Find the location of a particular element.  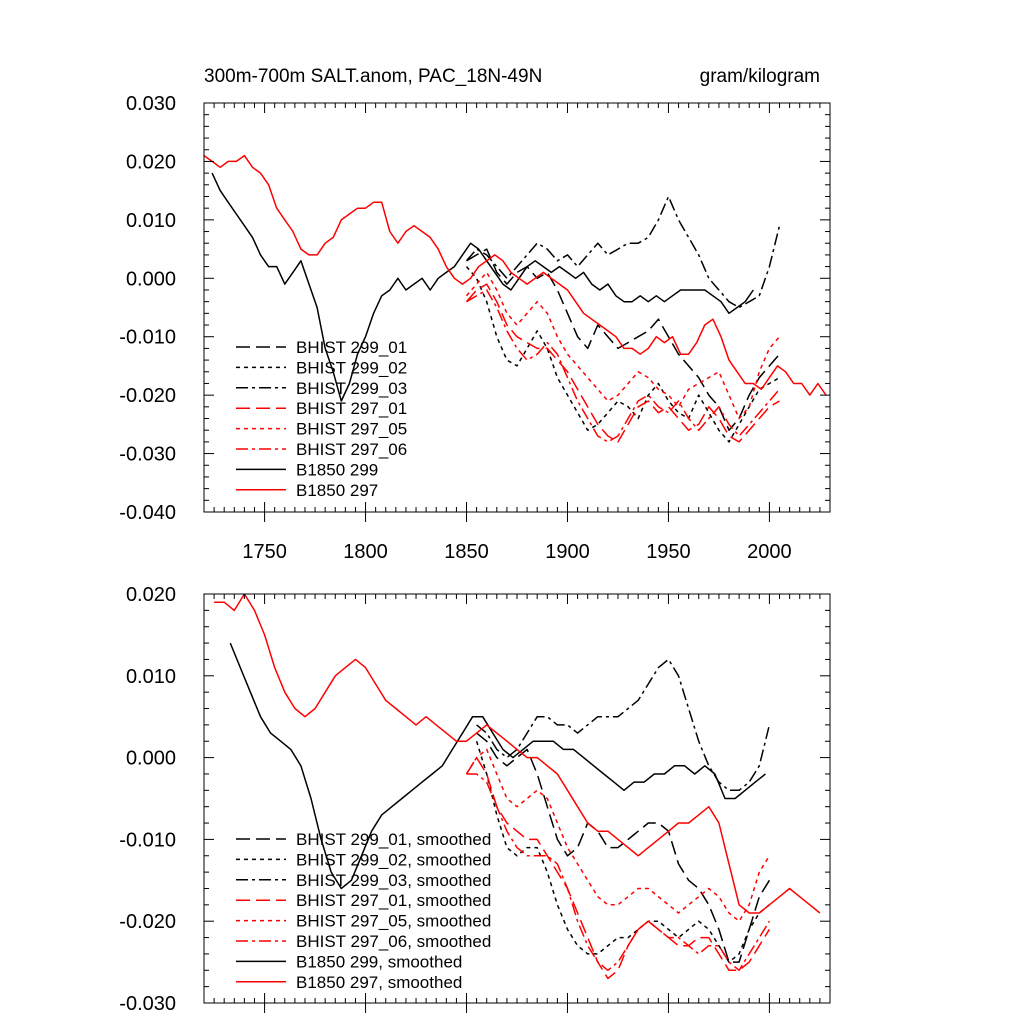

bottom-series-b1850-299-smoothed is located at coordinates (497, 766).